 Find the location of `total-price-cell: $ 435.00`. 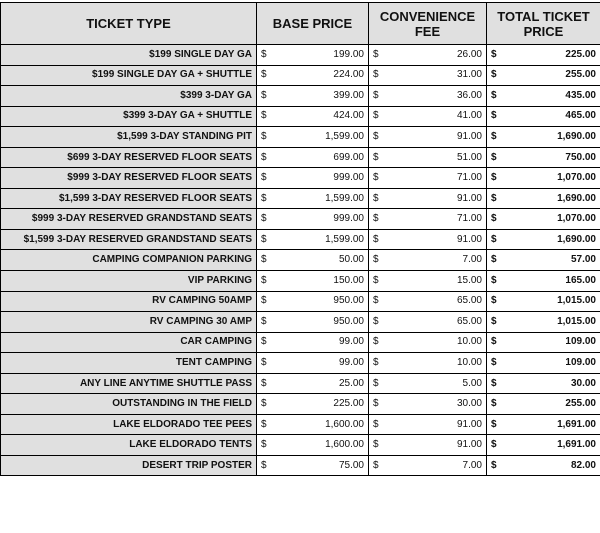

total-price-cell: $ 435.00 is located at coordinates (543, 96).